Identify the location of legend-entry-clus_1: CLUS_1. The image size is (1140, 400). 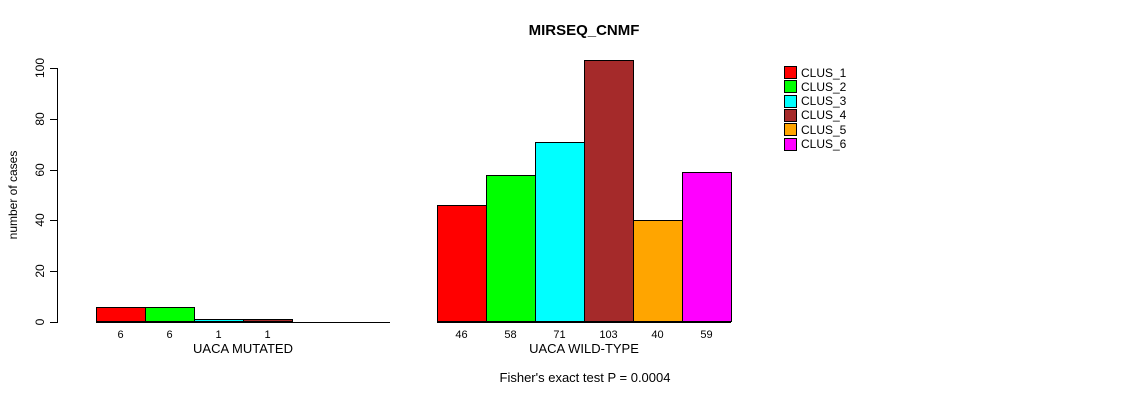
(815, 72).